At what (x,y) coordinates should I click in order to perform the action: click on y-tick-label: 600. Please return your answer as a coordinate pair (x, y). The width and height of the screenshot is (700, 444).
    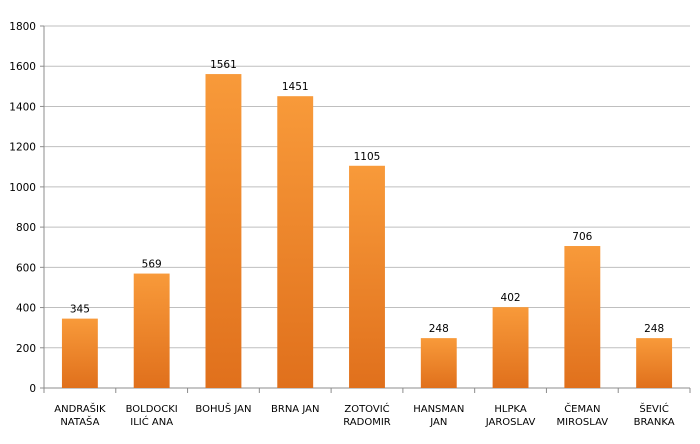
    Looking at the image, I should click on (26, 268).